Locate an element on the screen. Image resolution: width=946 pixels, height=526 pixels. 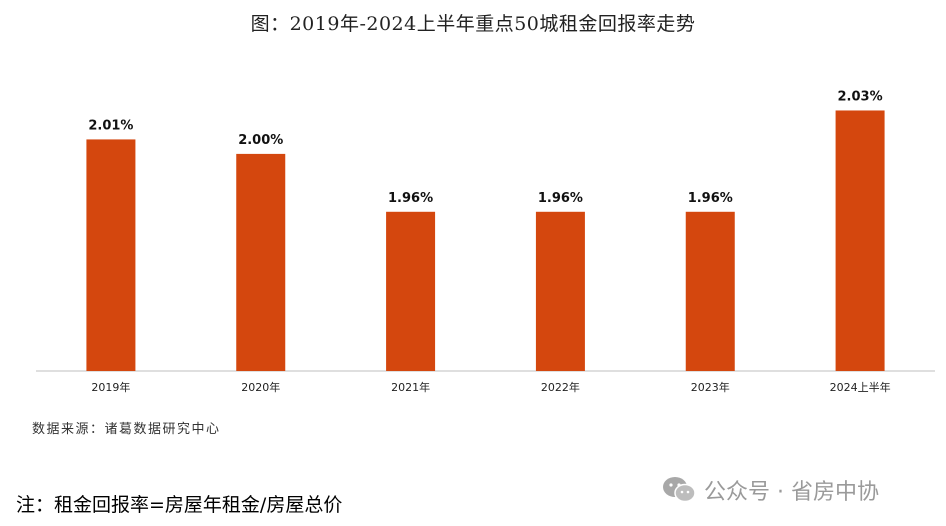
watermark-text: 公众号 · 省房中协 is located at coordinates (791, 492).